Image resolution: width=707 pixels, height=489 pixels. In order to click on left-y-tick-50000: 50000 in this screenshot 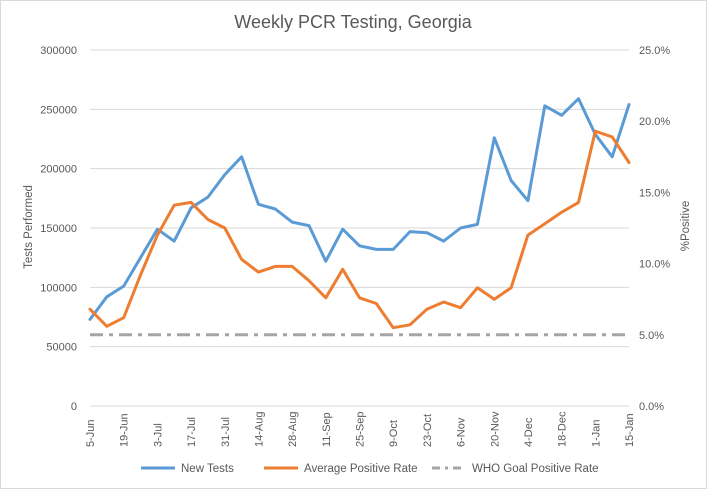, I will do `click(61, 348)`.